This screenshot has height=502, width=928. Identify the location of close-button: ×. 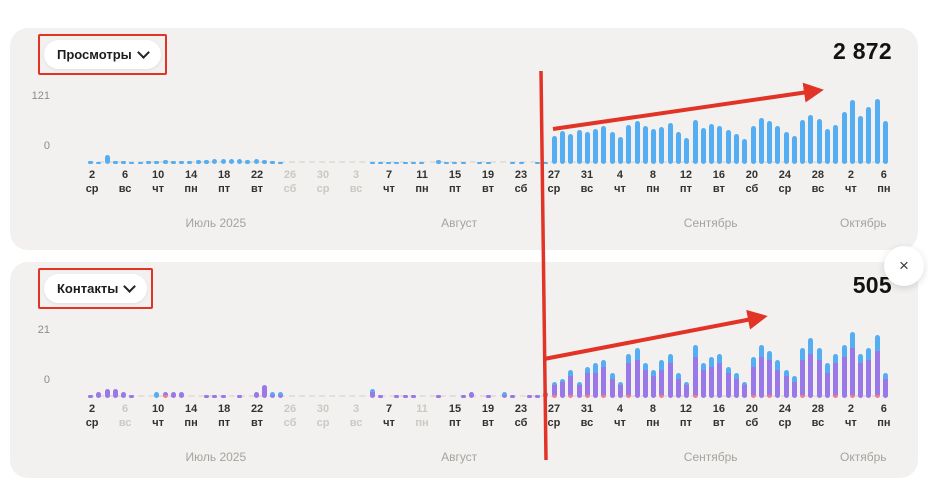
(904, 266).